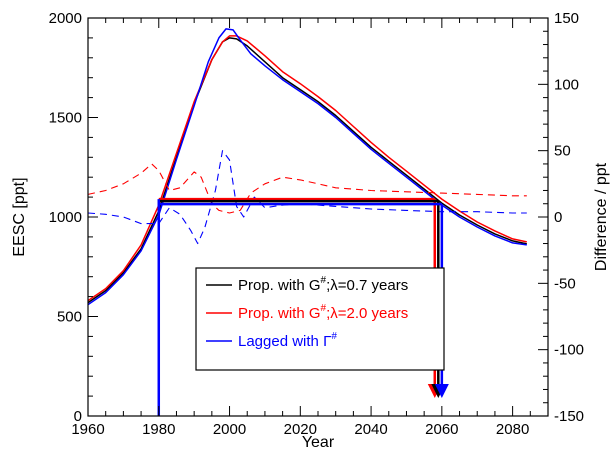  I want to click on y-tick-label-3: 1500, so click(65, 118).